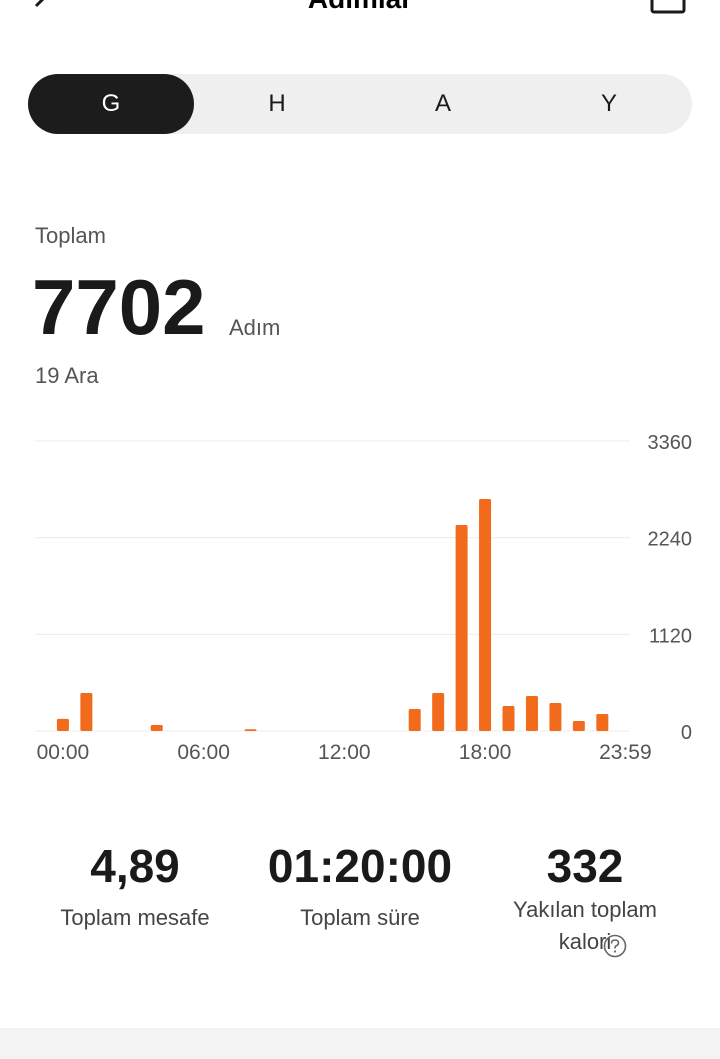 This screenshot has width=720, height=1059. What do you see at coordinates (135, 866) in the screenshot?
I see `stat-value: 4,89` at bounding box center [135, 866].